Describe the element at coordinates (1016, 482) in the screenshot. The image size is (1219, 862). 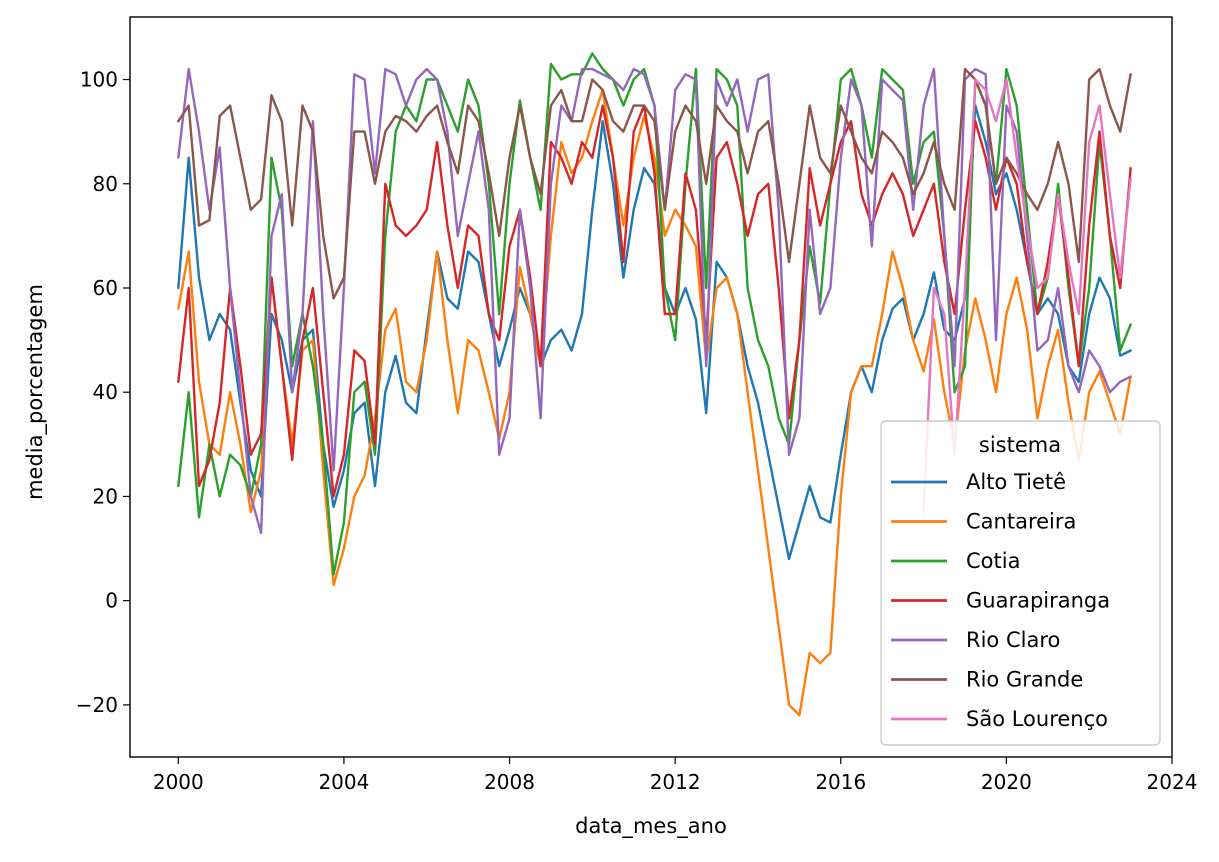
I see `legend-label-alto-tiete: Alto Tietê` at that location.